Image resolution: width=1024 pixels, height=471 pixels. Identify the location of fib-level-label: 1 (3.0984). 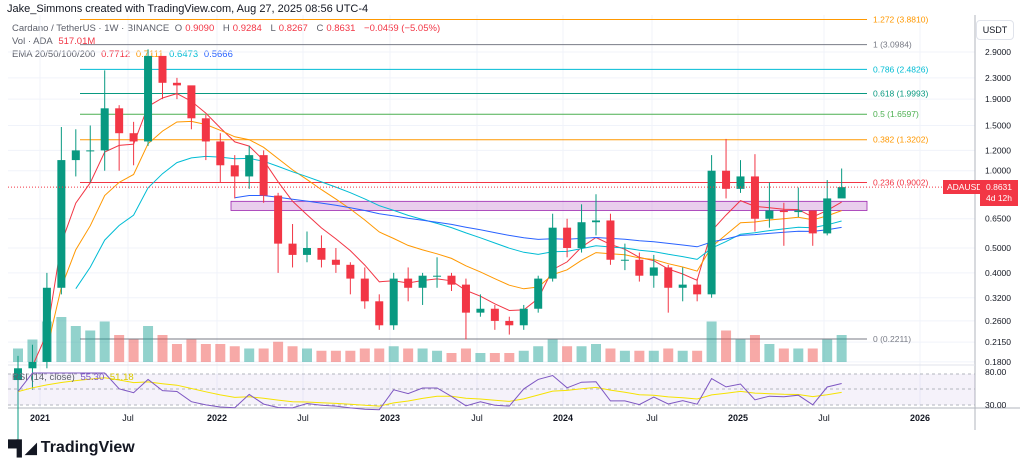
(892, 45).